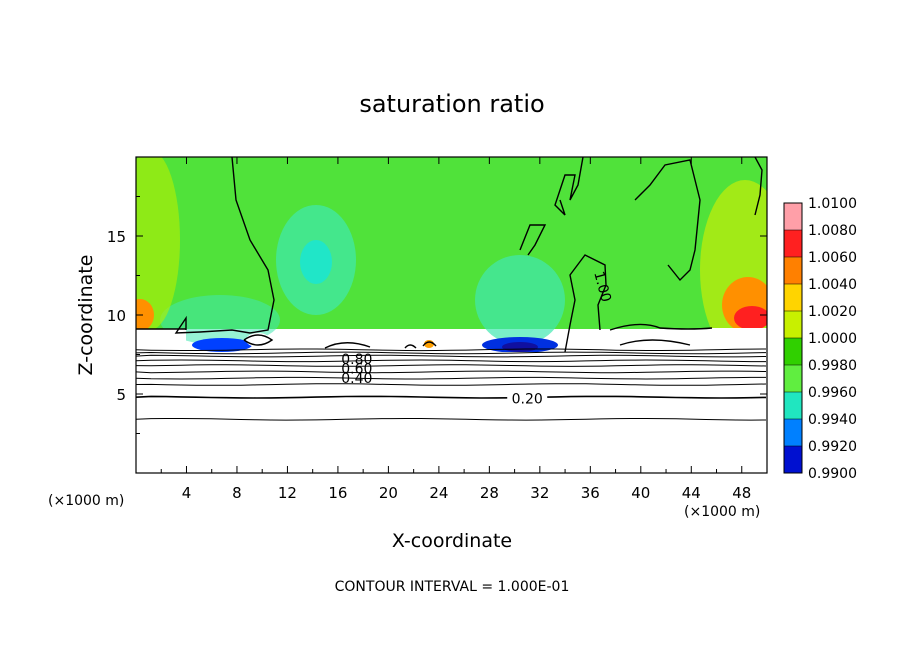  I want to click on contour-labels: 1.00 0.800.600.40 0.20, so click(477, 339).